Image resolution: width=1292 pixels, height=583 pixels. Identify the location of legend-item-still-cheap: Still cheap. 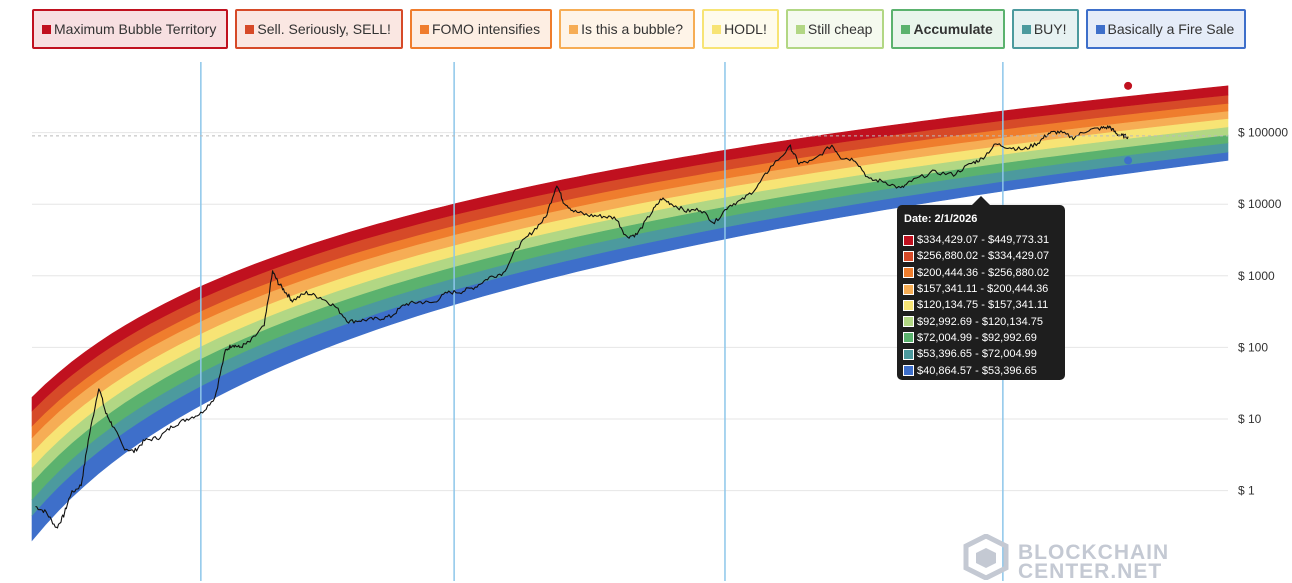
(835, 29).